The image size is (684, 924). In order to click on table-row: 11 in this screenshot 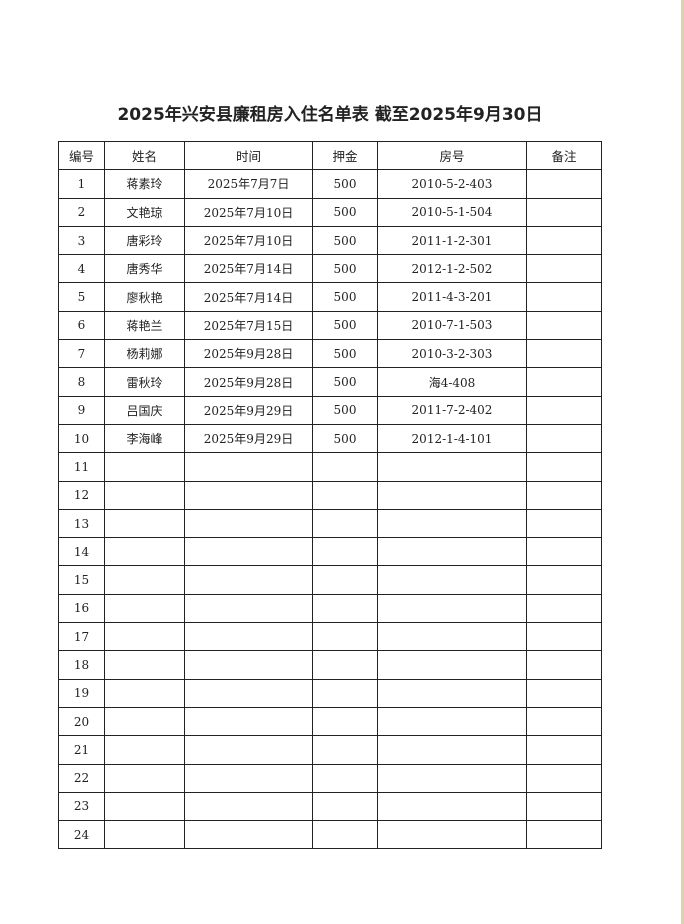, I will do `click(330, 467)`.